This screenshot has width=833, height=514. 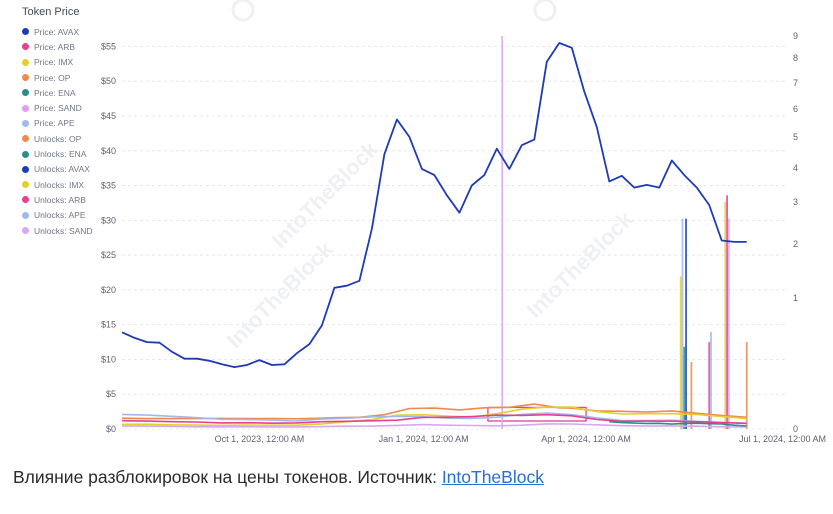 I want to click on legend-item: Unlocks: ARB, so click(x=72, y=199).